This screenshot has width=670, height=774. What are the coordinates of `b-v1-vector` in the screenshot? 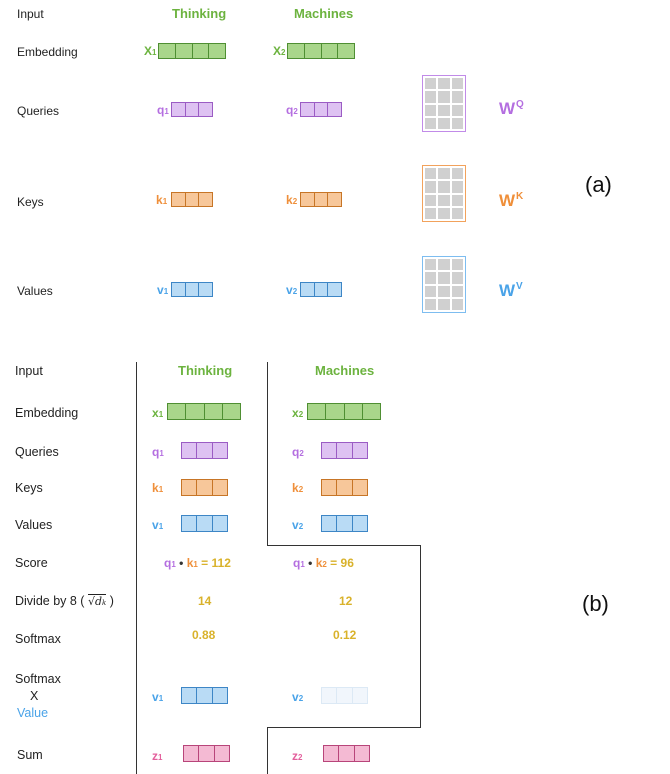 It's located at (204, 523).